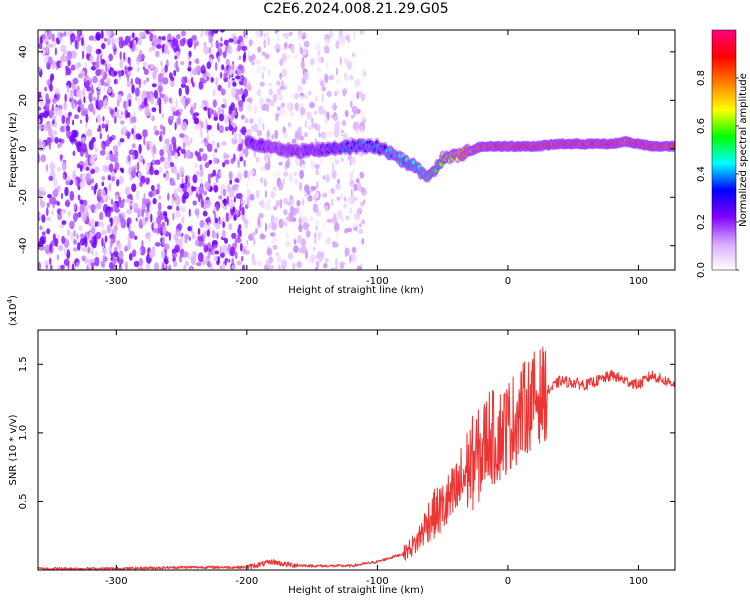 The image size is (750, 604). I want to click on spectrogram-x-tick-label: -100, so click(377, 281).